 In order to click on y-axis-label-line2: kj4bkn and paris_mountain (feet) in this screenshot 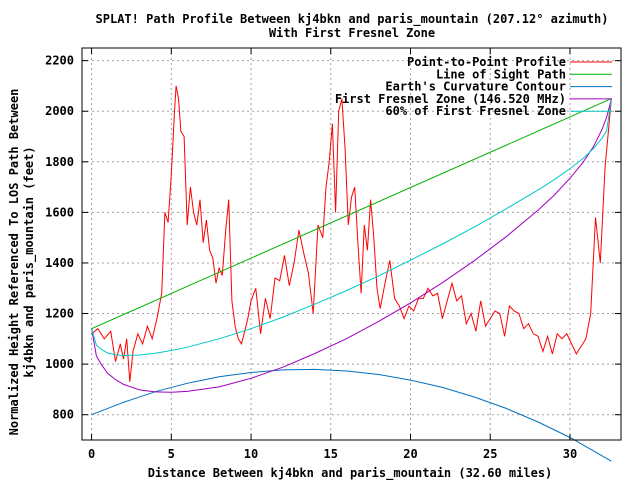, I will do `click(29, 261)`.